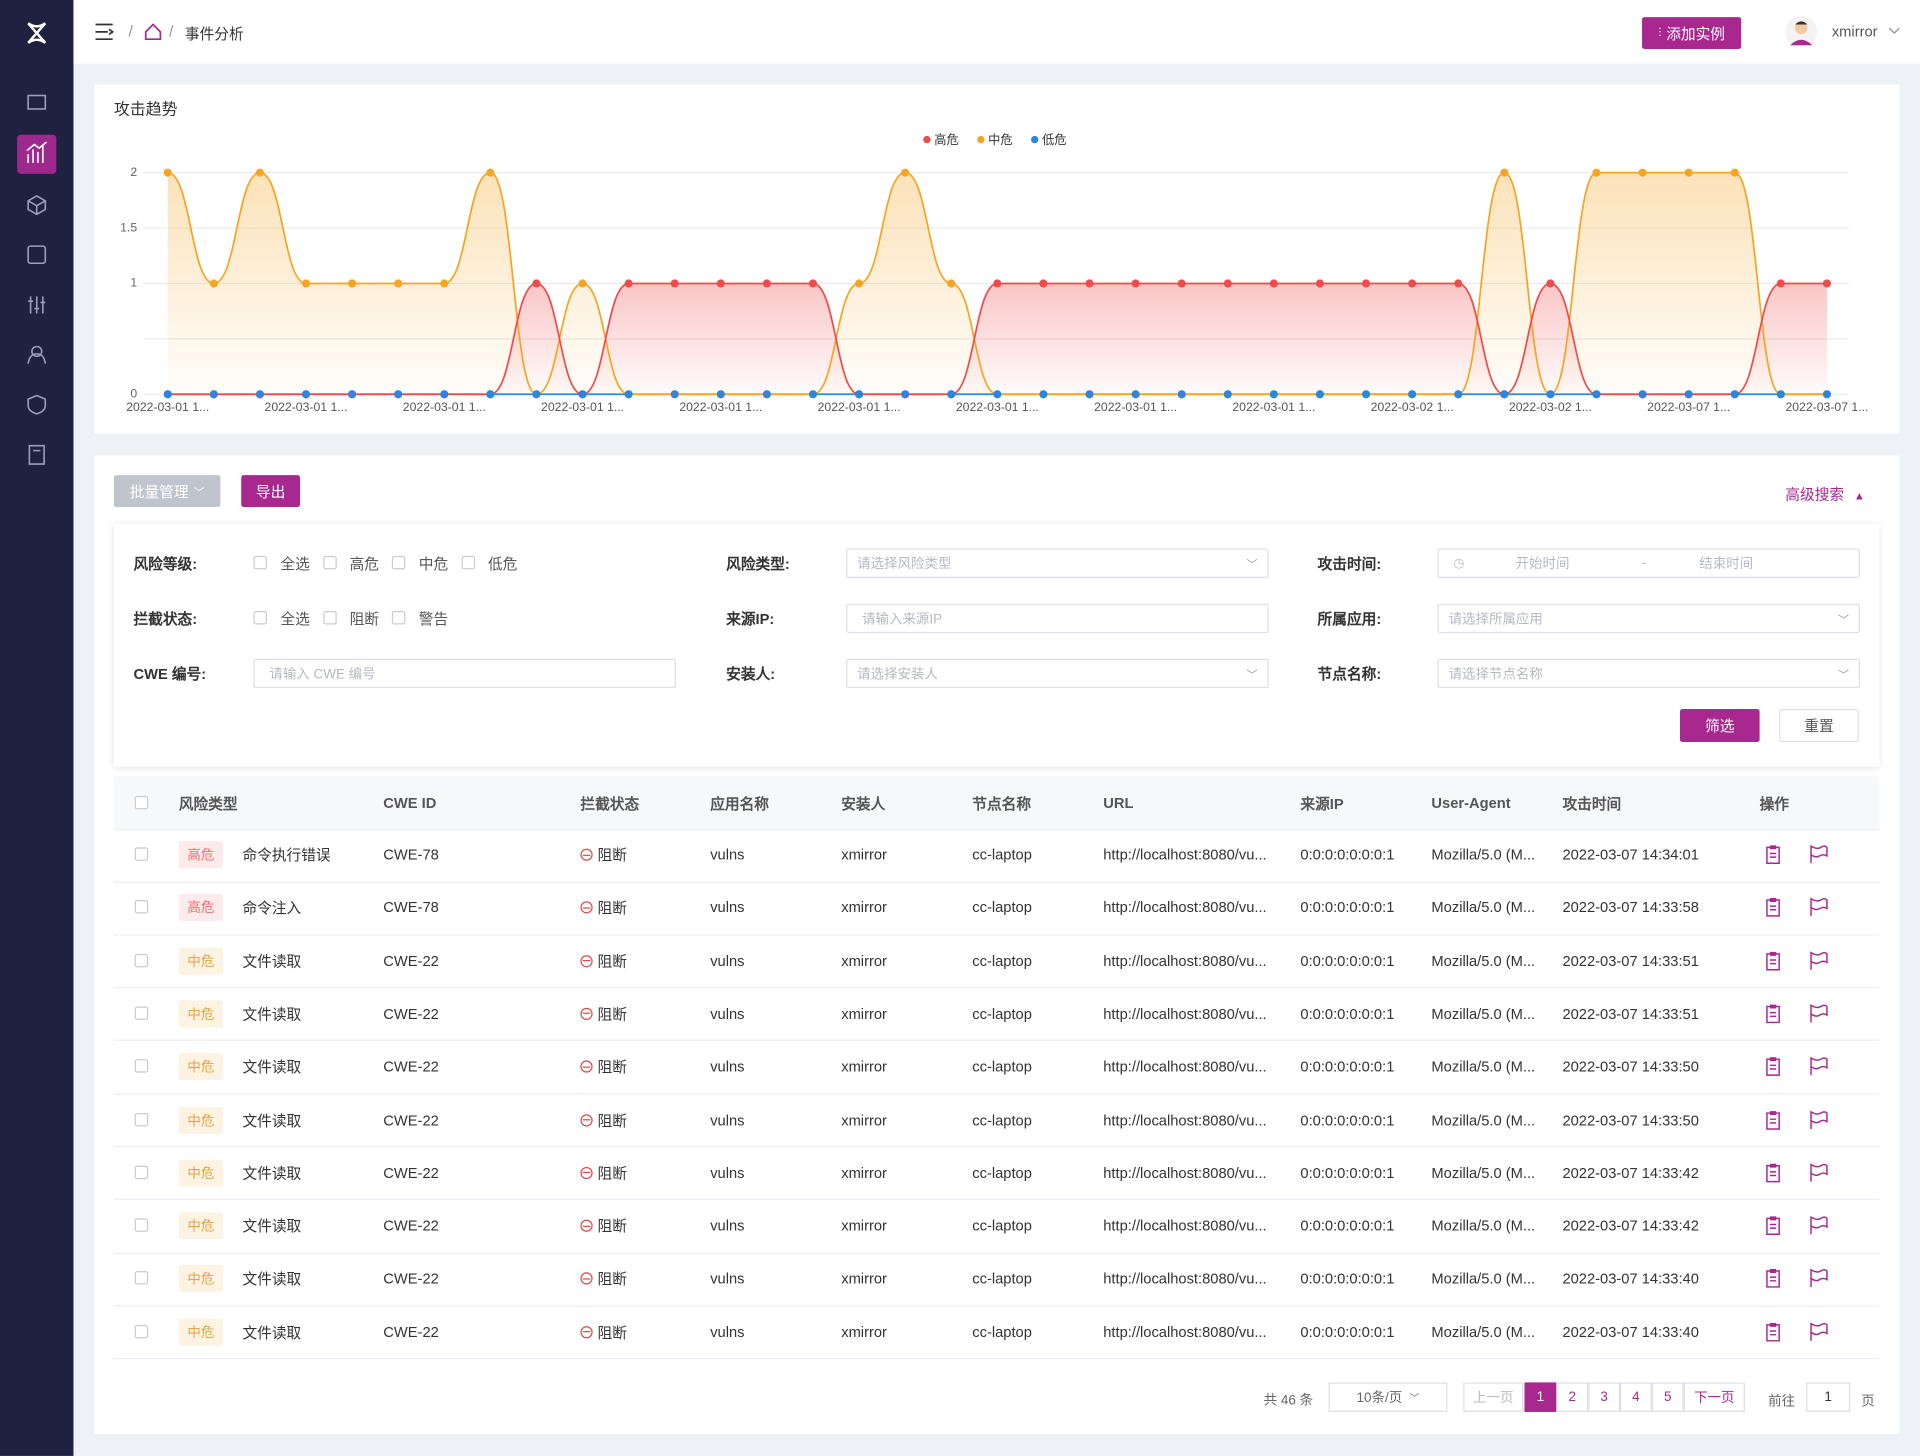 The height and width of the screenshot is (1456, 1920). What do you see at coordinates (272, 1014) in the screenshot?
I see `cell: 文件读取` at bounding box center [272, 1014].